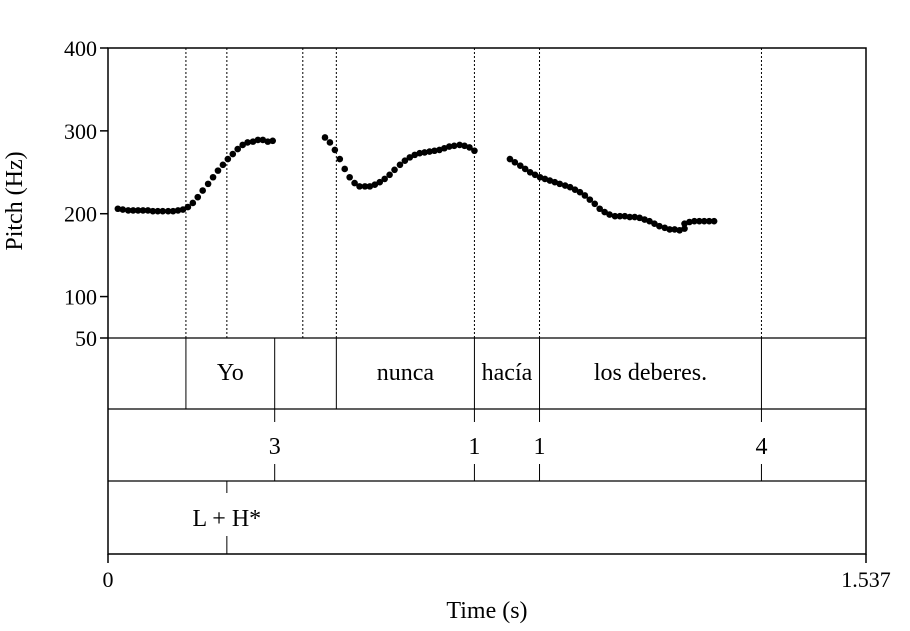 Image resolution: width=910 pixels, height=631 pixels. What do you see at coordinates (80, 48) in the screenshot?
I see `y-tick-label: 400` at bounding box center [80, 48].